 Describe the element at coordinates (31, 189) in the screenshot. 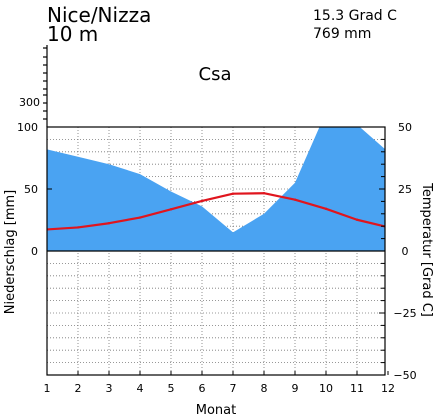

I see `precip-tick-50: 50` at that location.